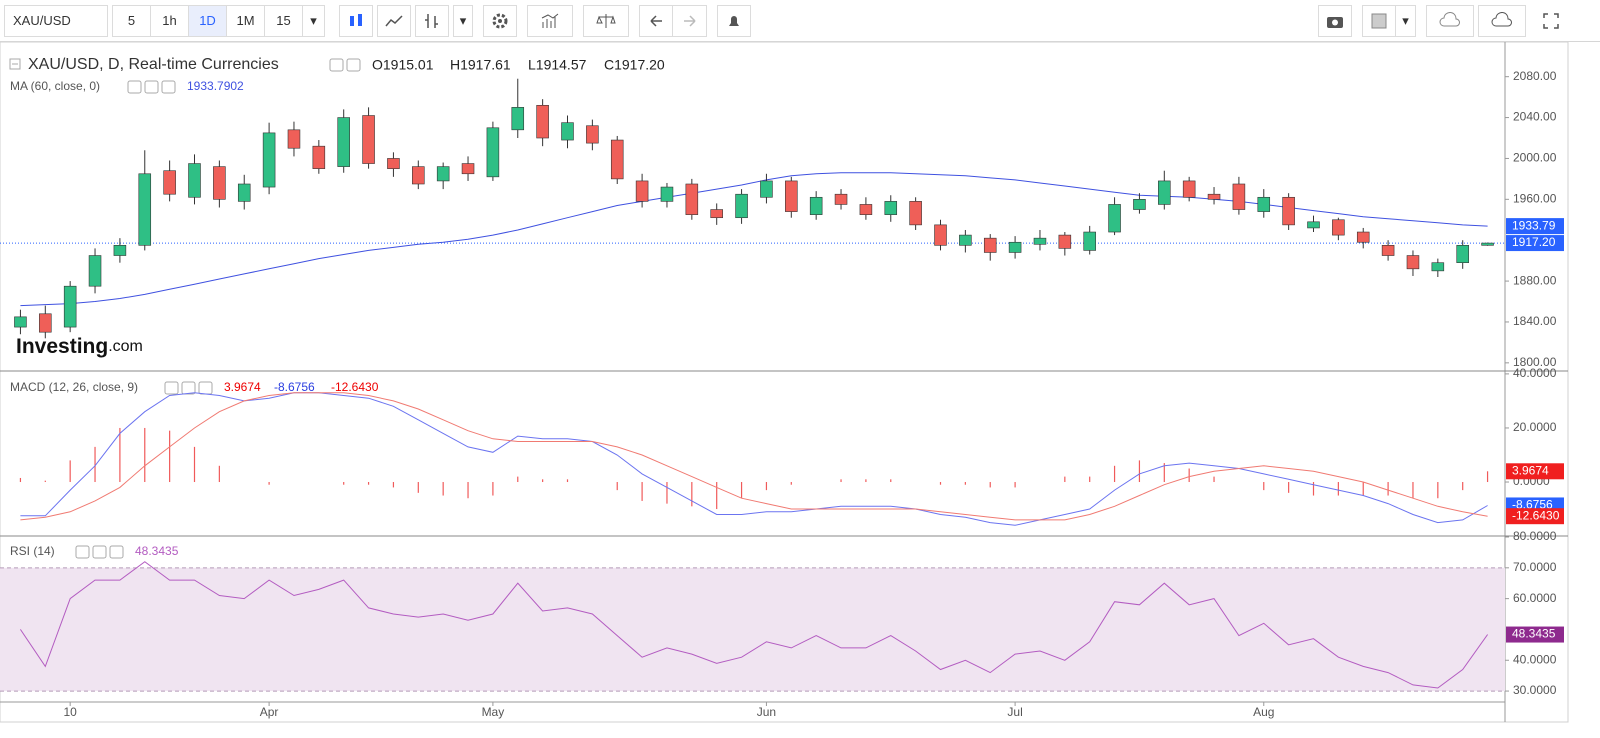 This screenshot has width=1600, height=738. I want to click on compare-button, so click(606, 20).